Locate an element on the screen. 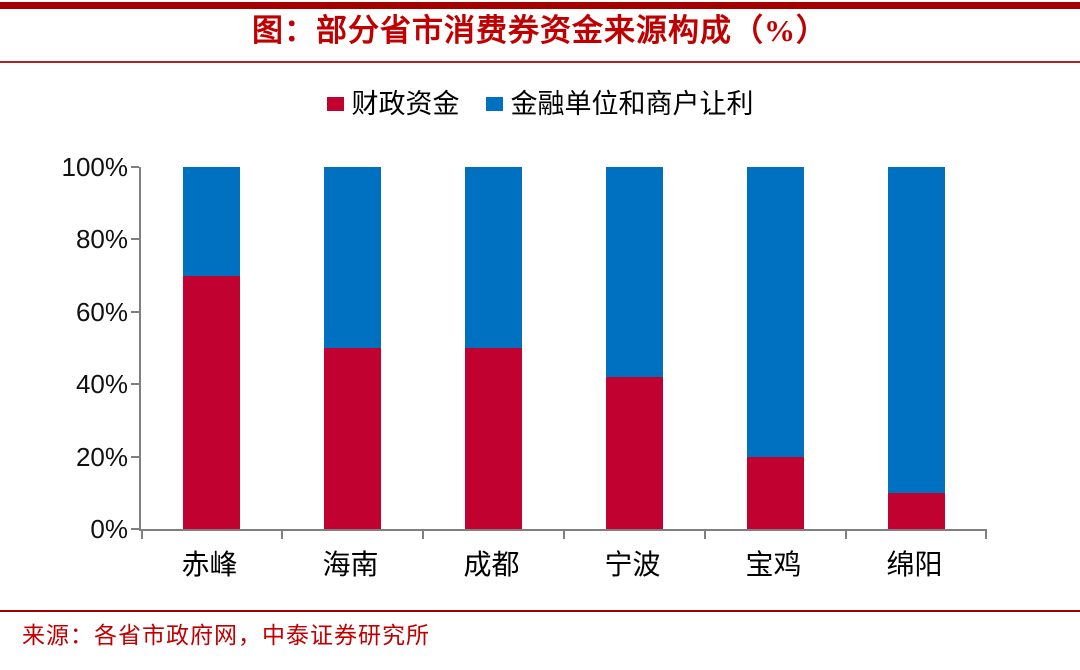 The width and height of the screenshot is (1080, 670). chart-title: 图：部分省市消费券资金来源构成（%） is located at coordinates (540, 30).